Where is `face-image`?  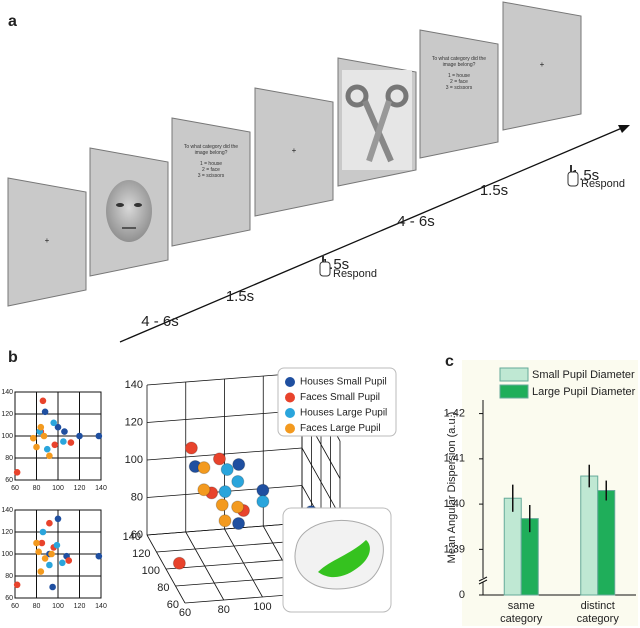
face-image is located at coordinates (129, 211).